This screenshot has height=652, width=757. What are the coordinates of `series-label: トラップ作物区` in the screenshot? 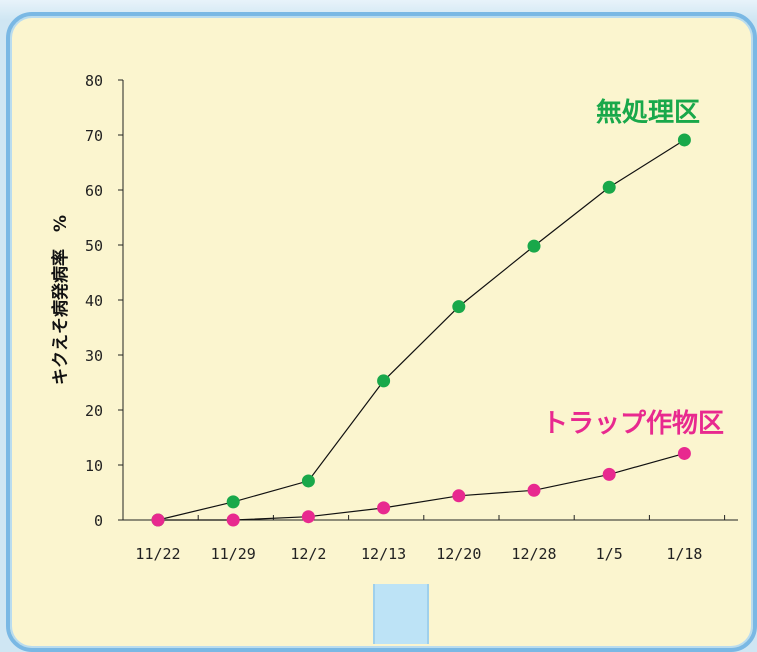 It's located at (633, 424).